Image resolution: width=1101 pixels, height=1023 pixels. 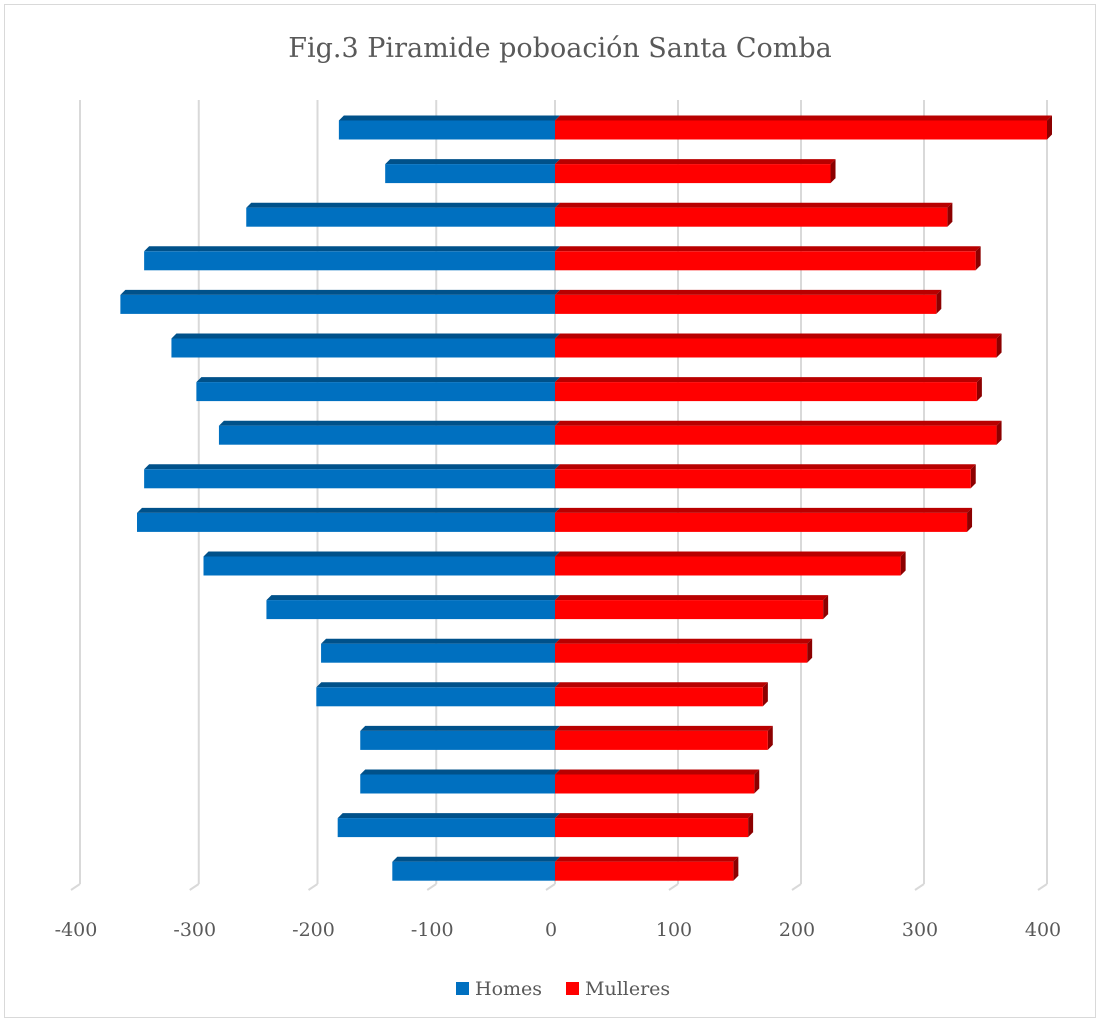 What do you see at coordinates (627, 989) in the screenshot?
I see `legend-label-mulleres: Mulleres` at bounding box center [627, 989].